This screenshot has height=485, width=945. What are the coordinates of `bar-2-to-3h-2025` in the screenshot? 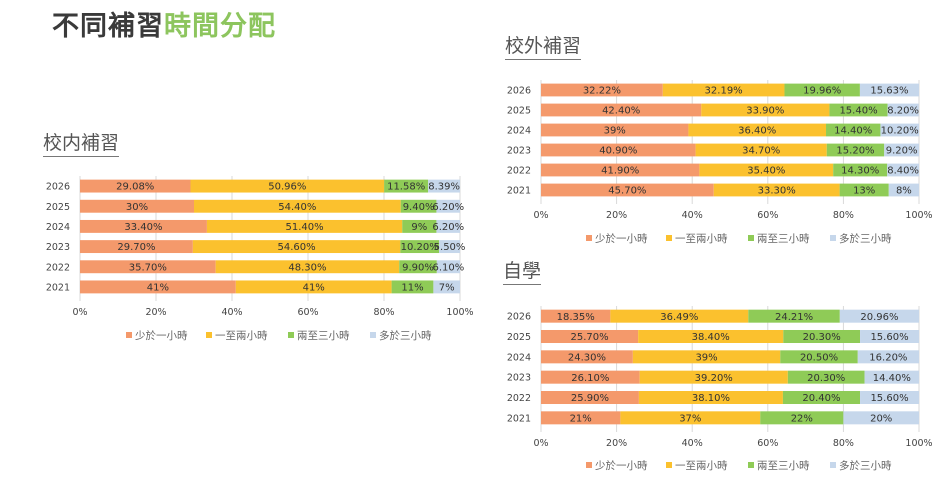 It's located at (822, 336).